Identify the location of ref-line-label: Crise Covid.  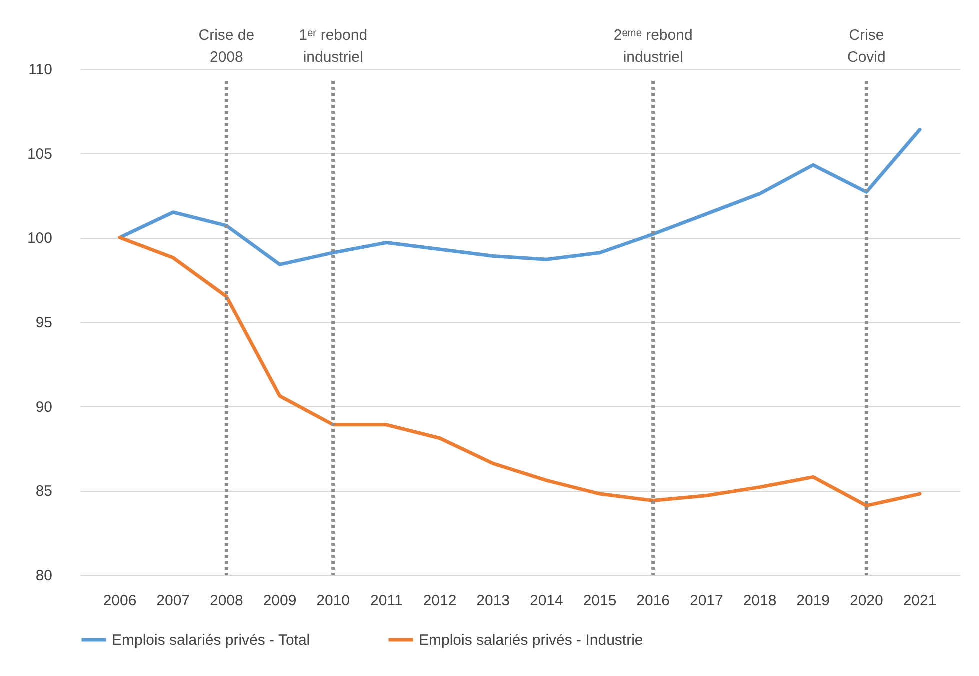
(866, 46).